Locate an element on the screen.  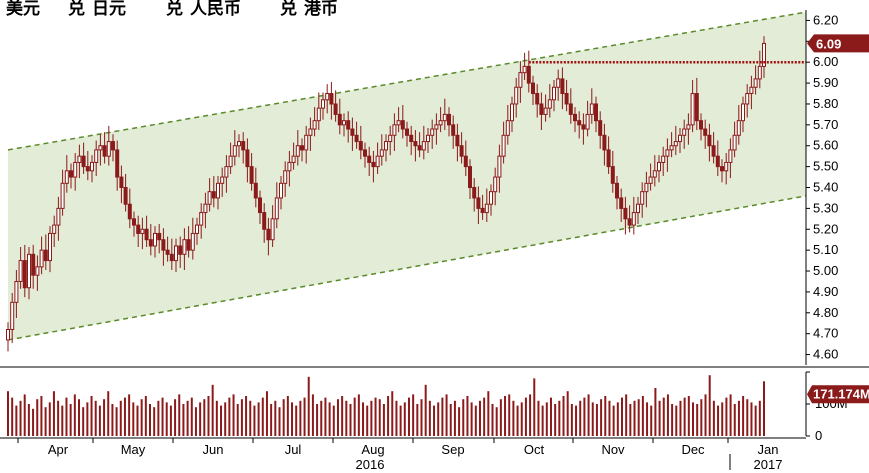
month-label: Aug is located at coordinates (372, 449).